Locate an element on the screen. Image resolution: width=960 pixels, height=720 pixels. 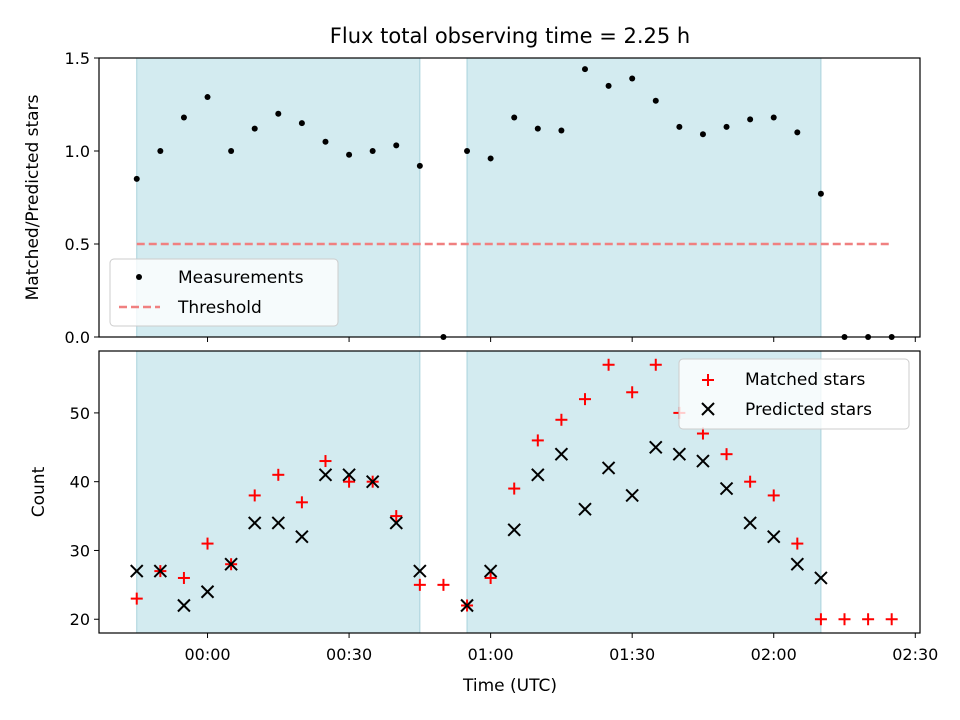
x-tick-label: 02:30 is located at coordinates (915, 654).